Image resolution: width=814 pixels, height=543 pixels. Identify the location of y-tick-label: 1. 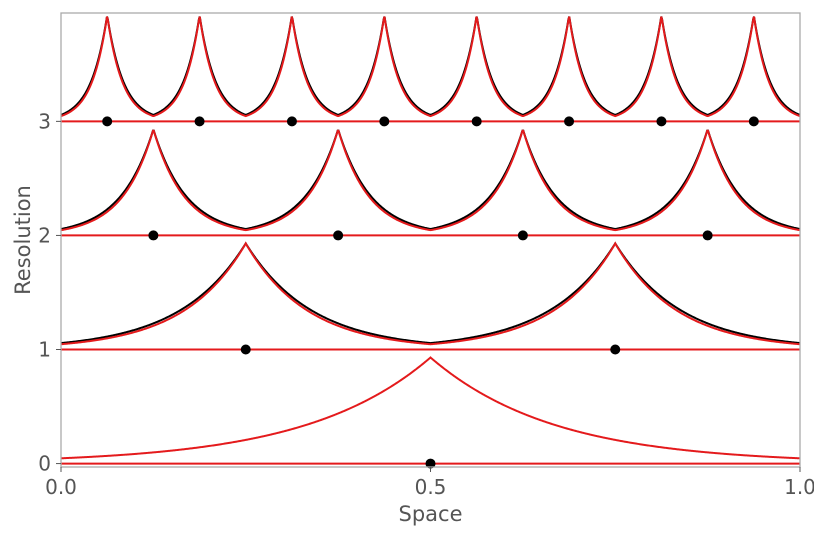
(44, 350).